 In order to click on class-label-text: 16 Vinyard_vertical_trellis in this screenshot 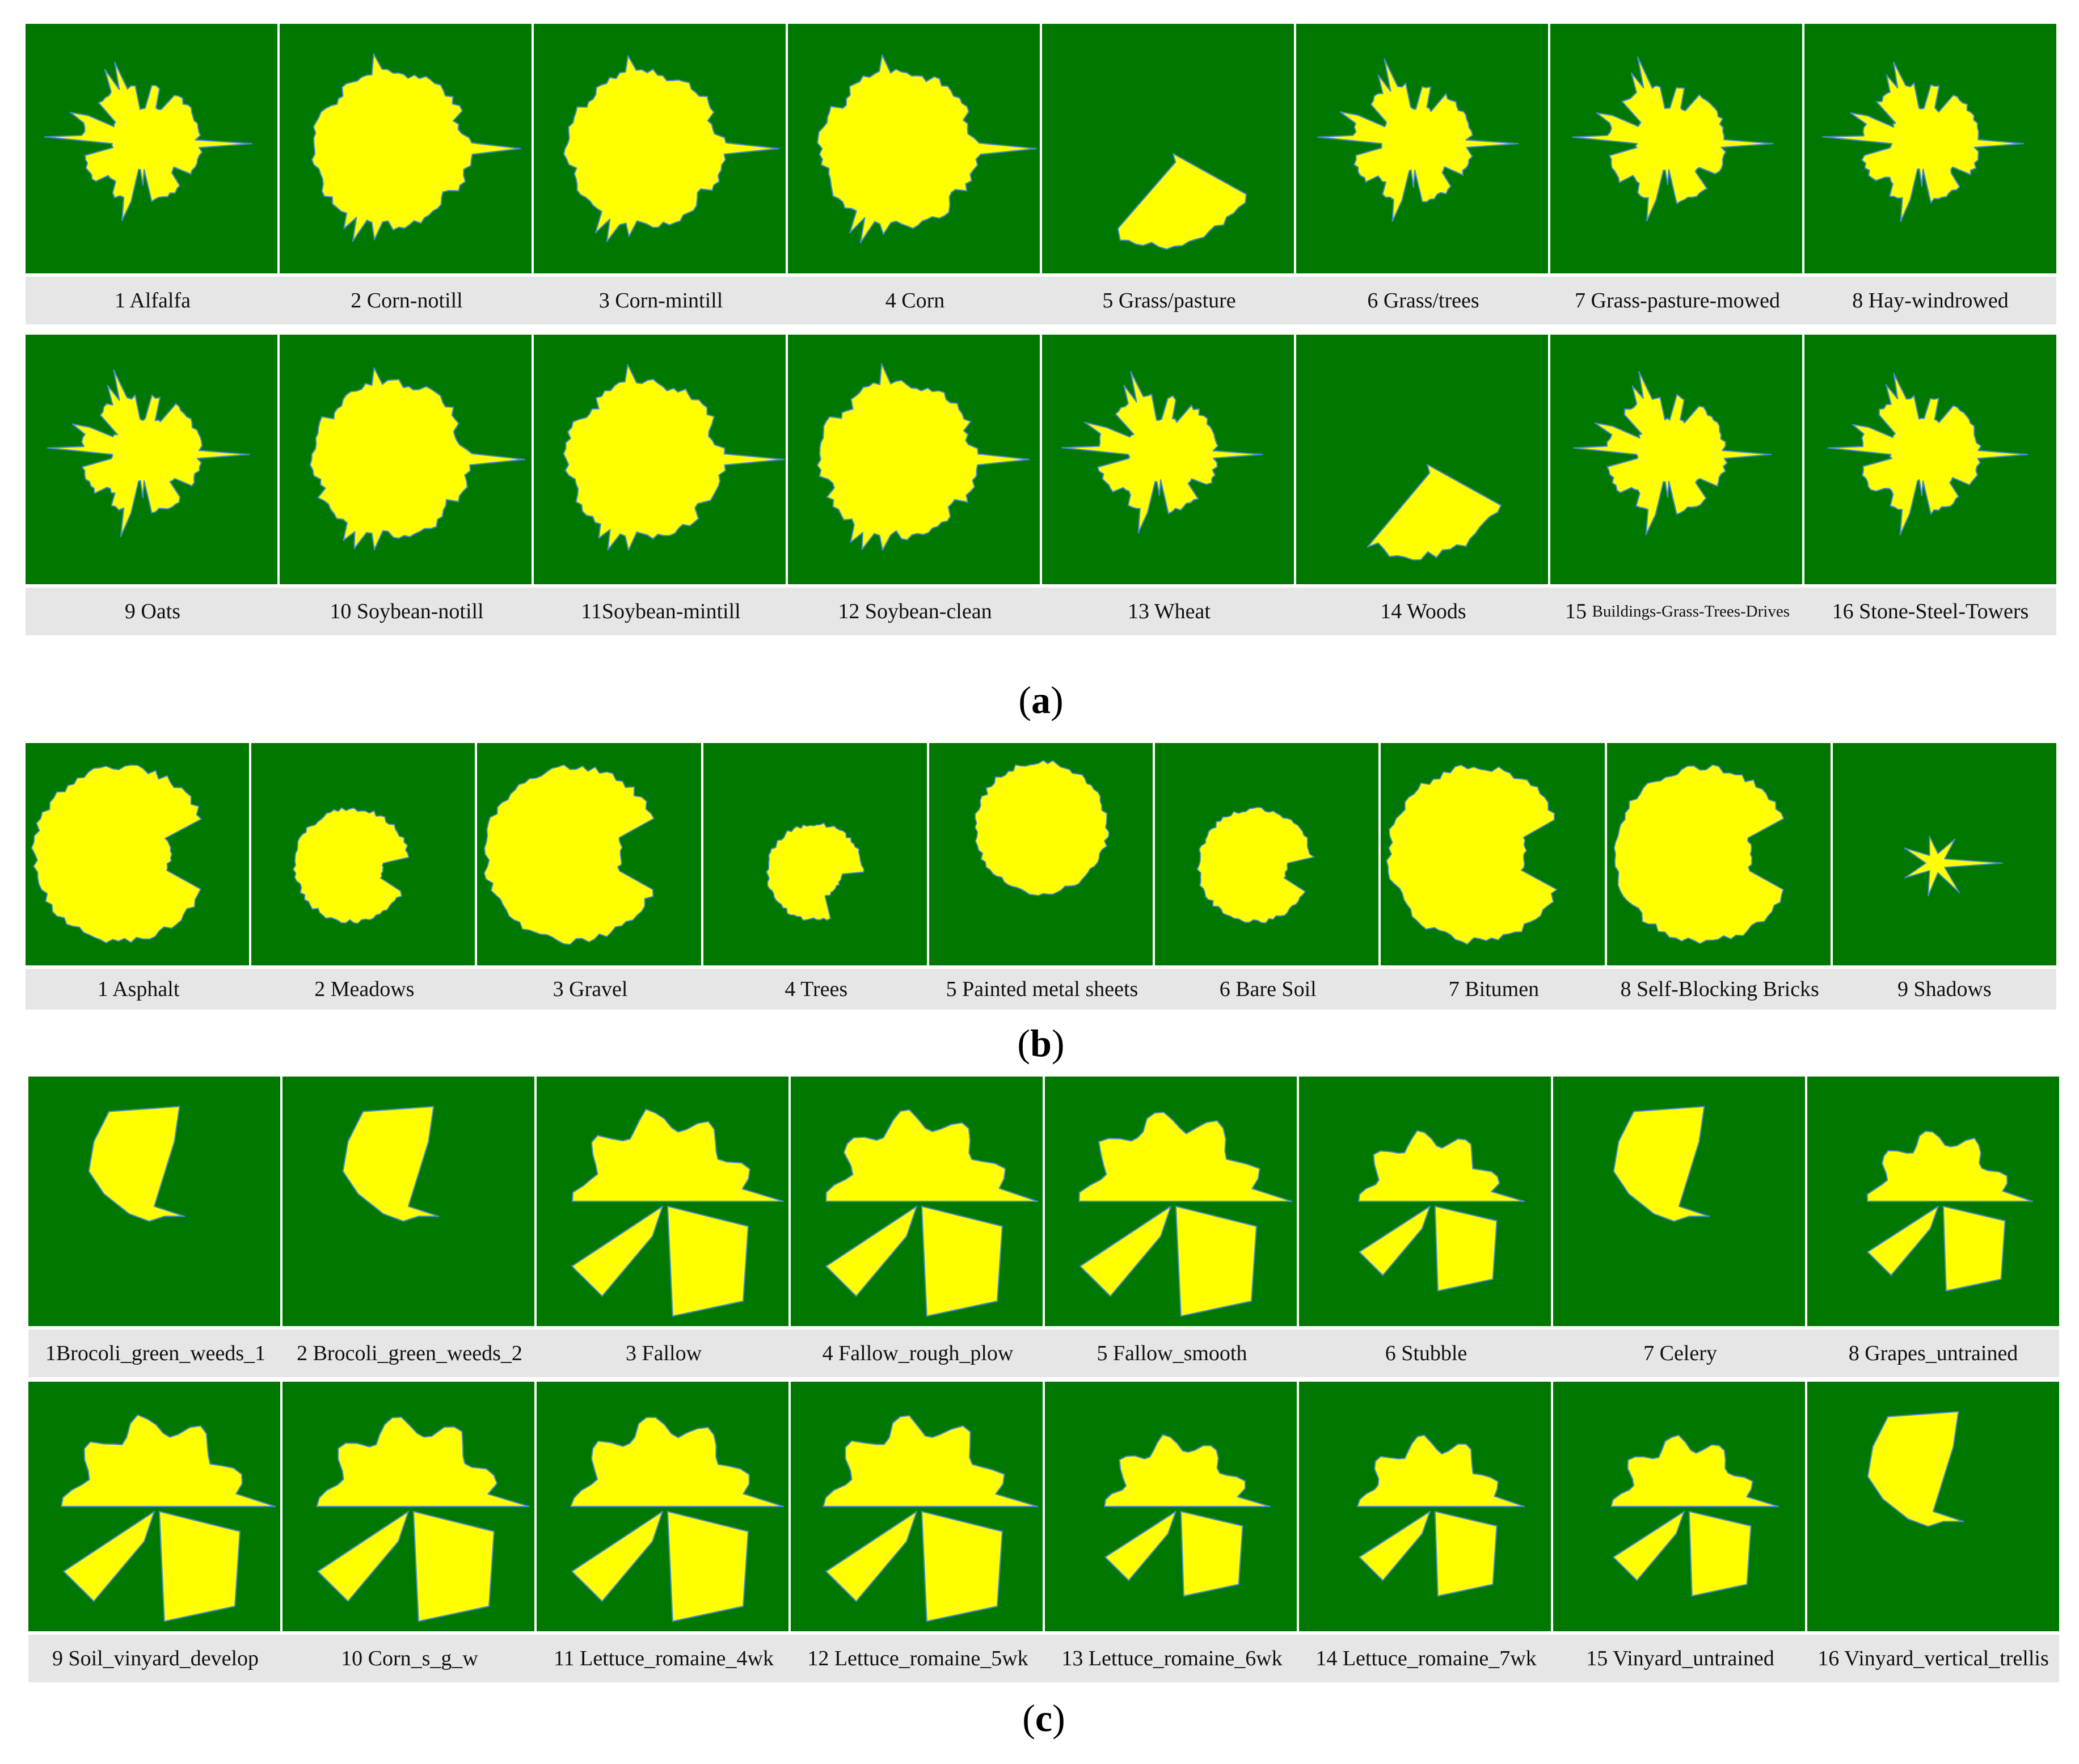, I will do `click(1933, 1658)`.